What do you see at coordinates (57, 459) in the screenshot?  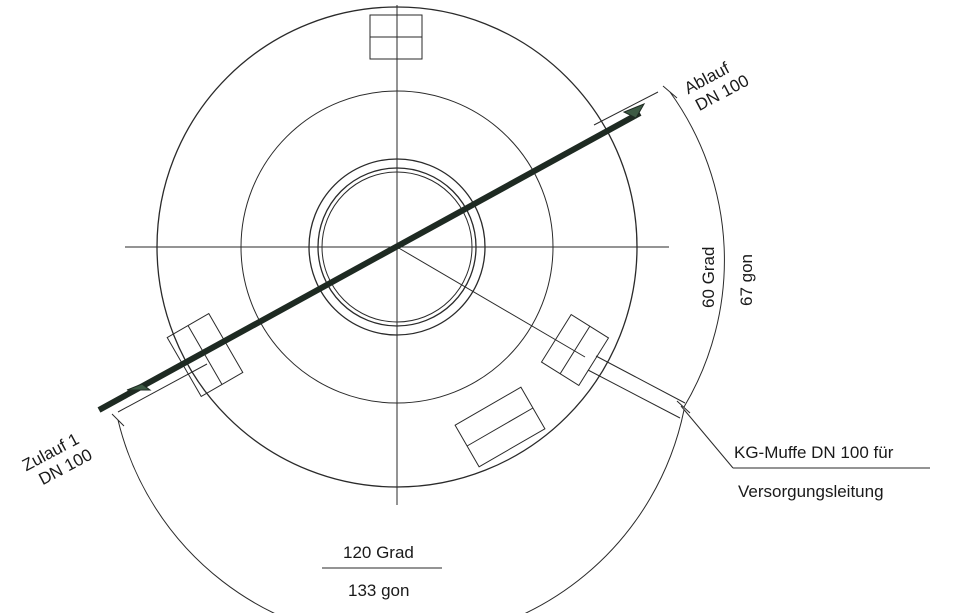 I see `inlet-label: Zulauf 1 DN 100` at bounding box center [57, 459].